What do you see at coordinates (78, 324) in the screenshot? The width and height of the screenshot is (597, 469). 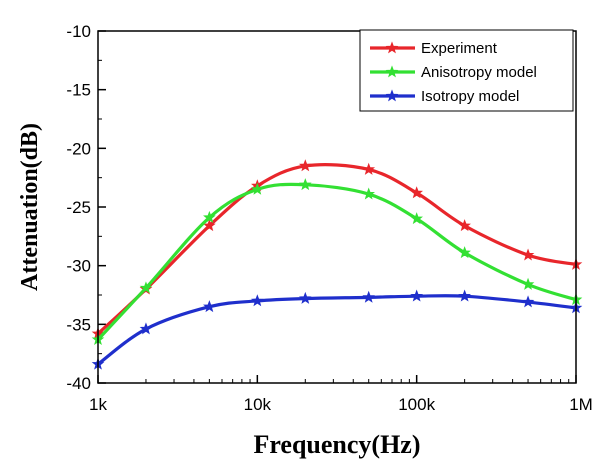 I see `y-tick-label: -35` at bounding box center [78, 324].